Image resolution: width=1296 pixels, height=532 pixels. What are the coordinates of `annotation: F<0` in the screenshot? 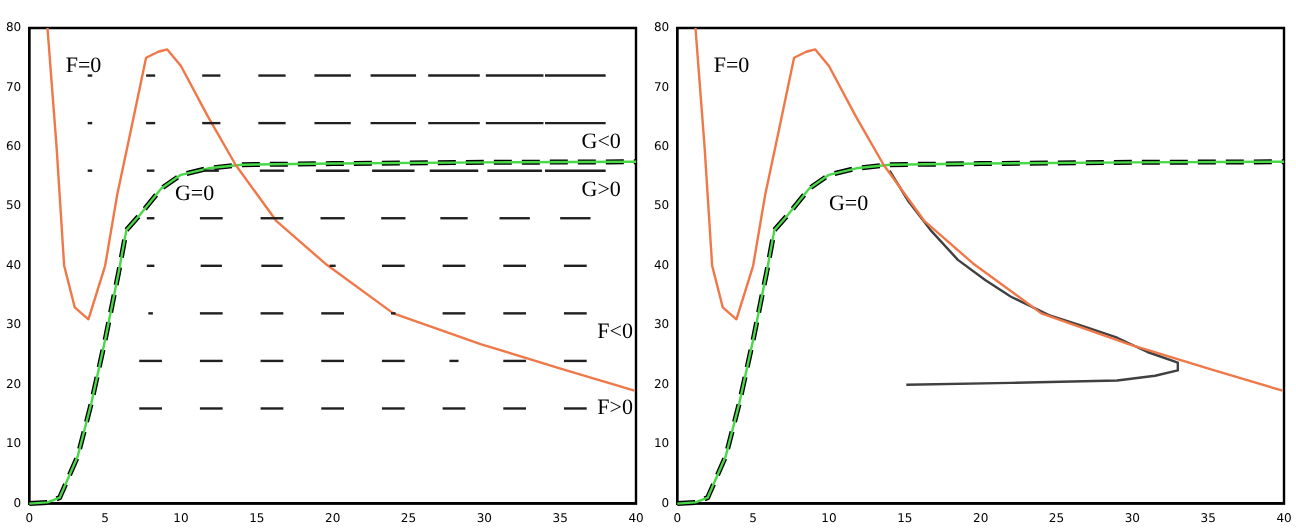 It's located at (615, 332).